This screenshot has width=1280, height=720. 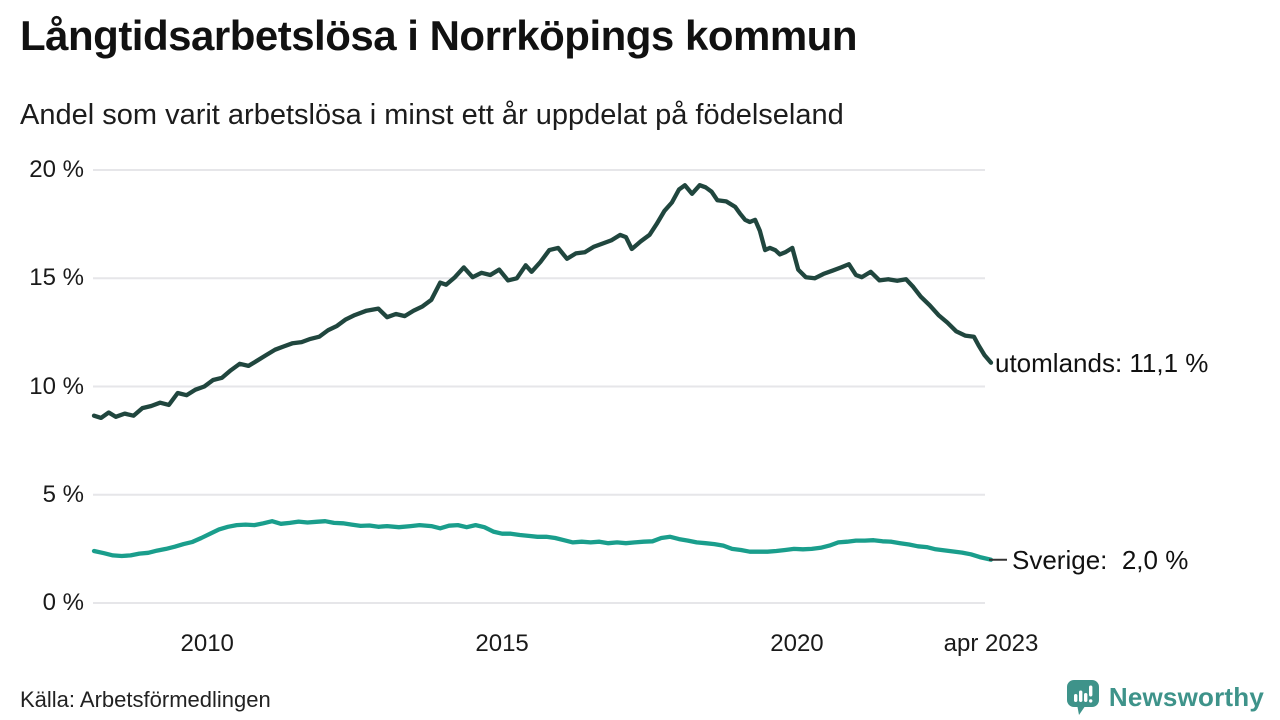 What do you see at coordinates (1082, 697) in the screenshot?
I see `newsworthy-icon` at bounding box center [1082, 697].